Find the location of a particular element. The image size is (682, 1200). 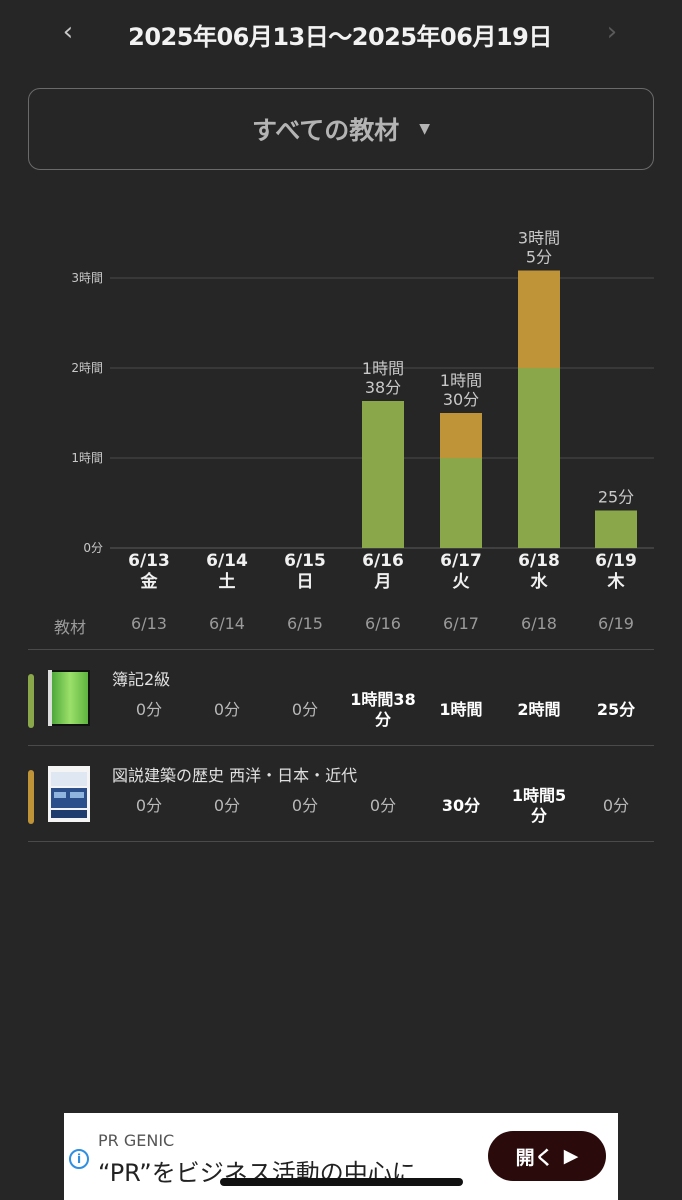

study-time-text: 2時間 is located at coordinates (539, 709).